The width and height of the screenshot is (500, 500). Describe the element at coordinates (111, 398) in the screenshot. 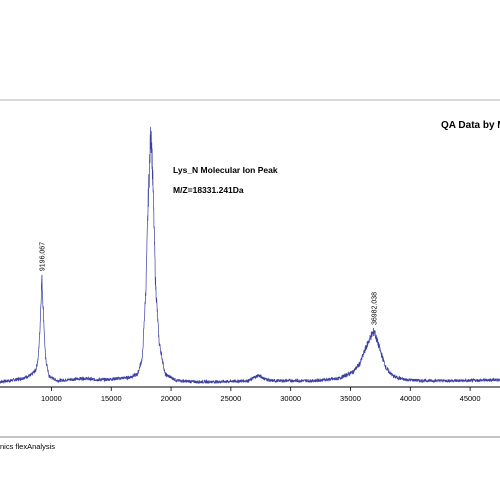

I see `x-tick-label: 15000` at that location.